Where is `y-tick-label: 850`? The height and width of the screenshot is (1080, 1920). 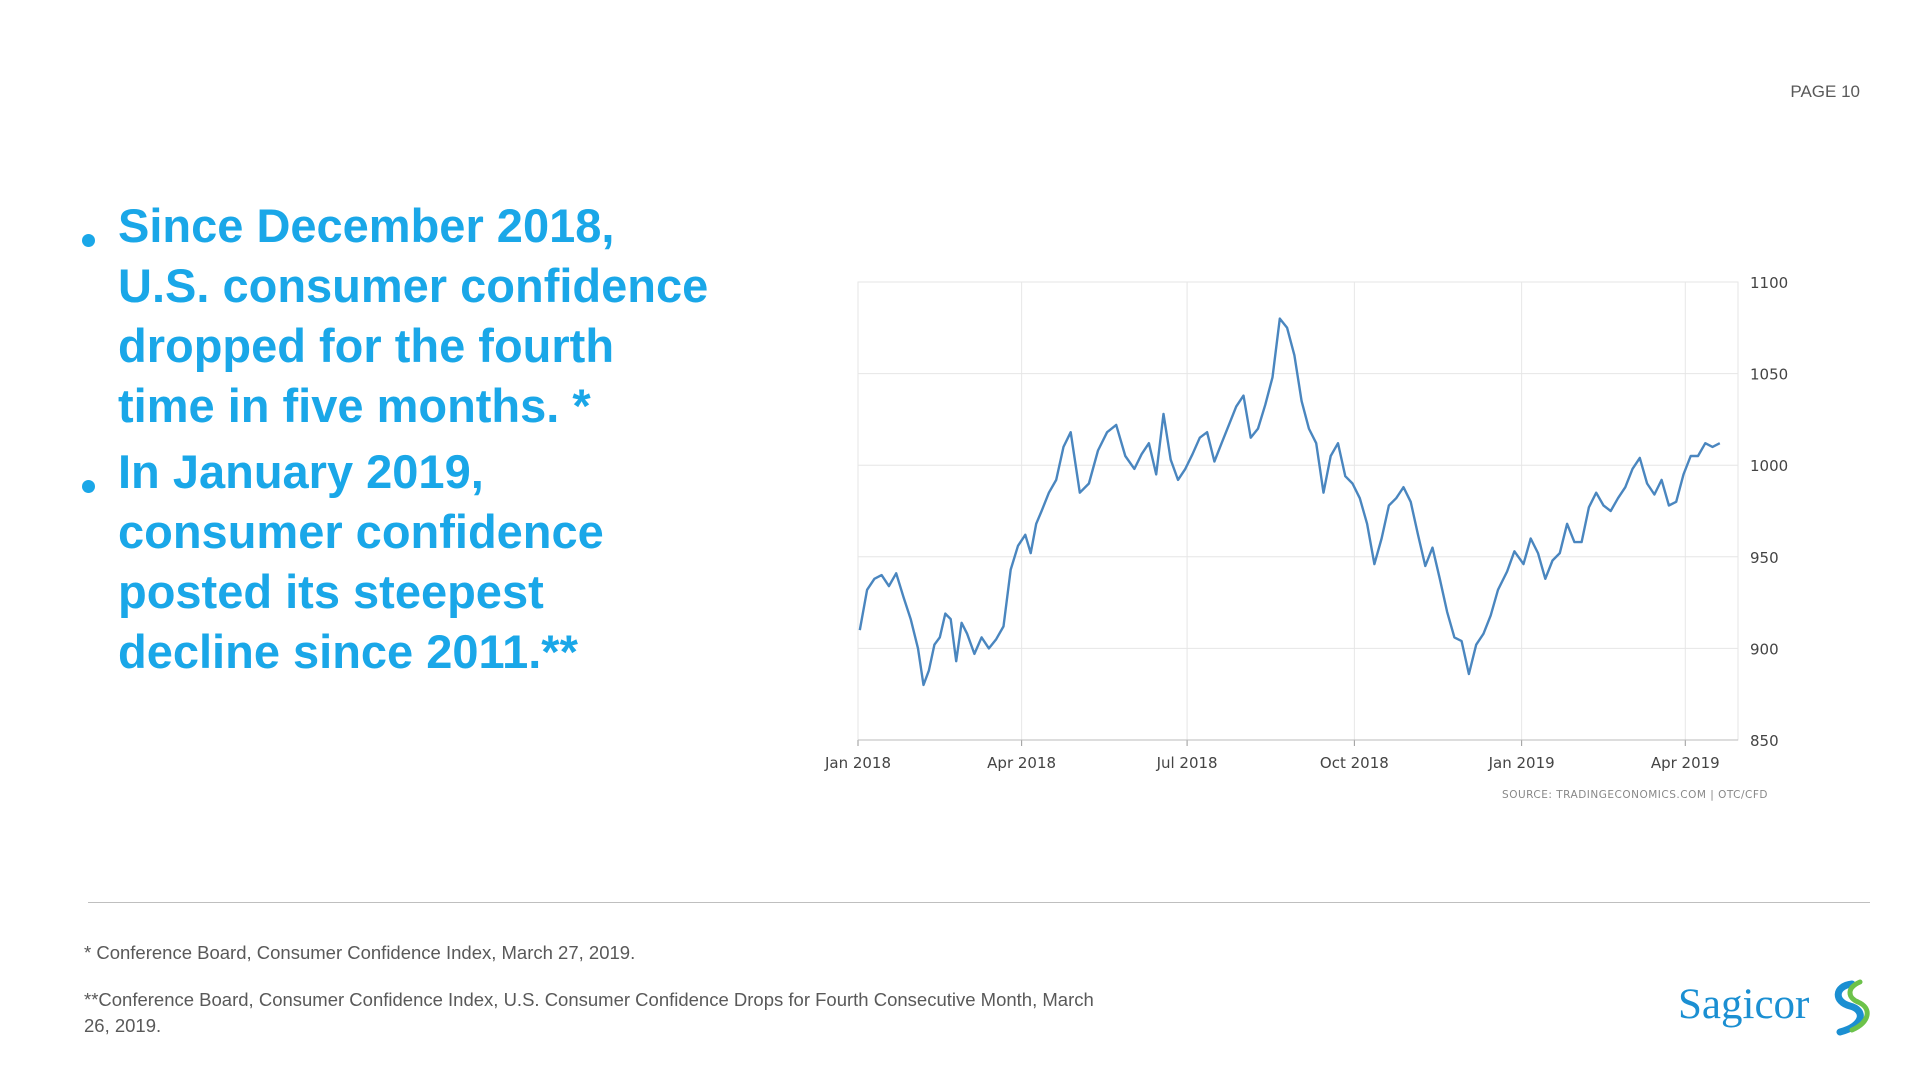 y-tick-label: 850 is located at coordinates (1764, 741).